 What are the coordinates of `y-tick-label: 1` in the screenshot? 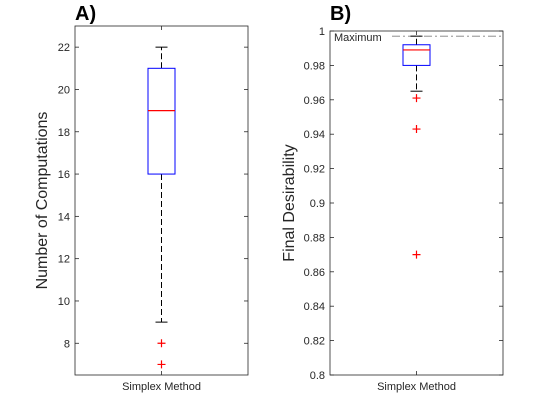 It's located at (322, 32).